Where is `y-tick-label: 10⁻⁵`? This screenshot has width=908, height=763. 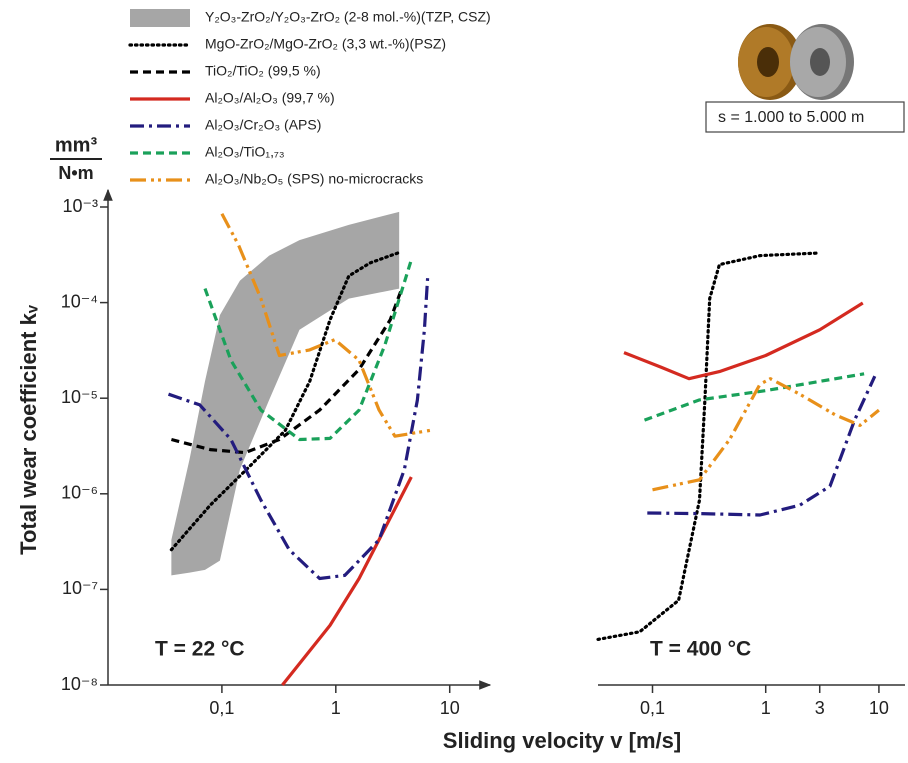 y-tick-label: 10⁻⁵ is located at coordinates (79, 397).